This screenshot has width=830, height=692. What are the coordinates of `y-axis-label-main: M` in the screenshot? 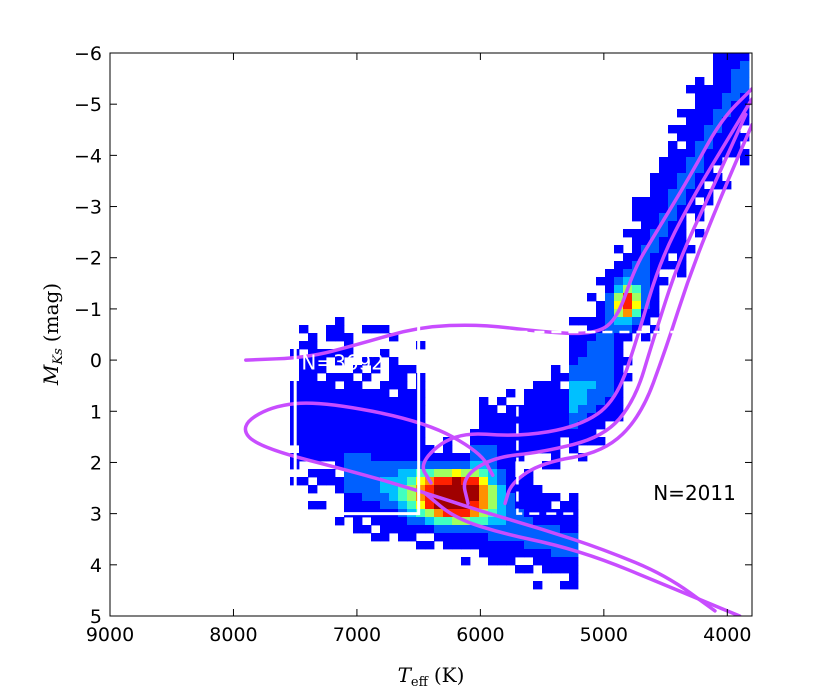 It's located at (51, 375).